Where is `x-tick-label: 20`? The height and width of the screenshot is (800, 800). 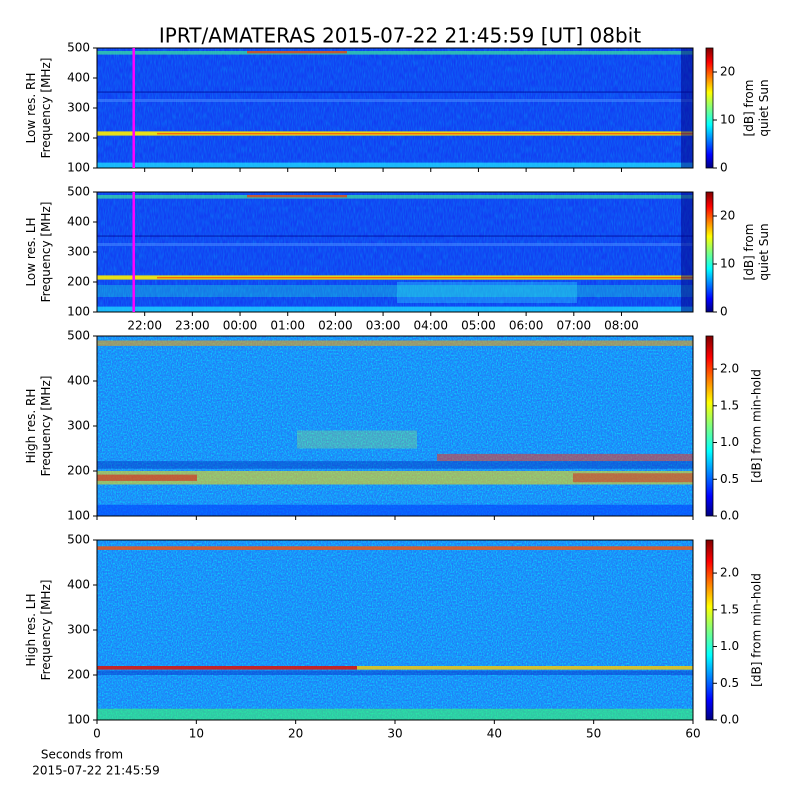
x-tick-label: 20 is located at coordinates (295, 734).